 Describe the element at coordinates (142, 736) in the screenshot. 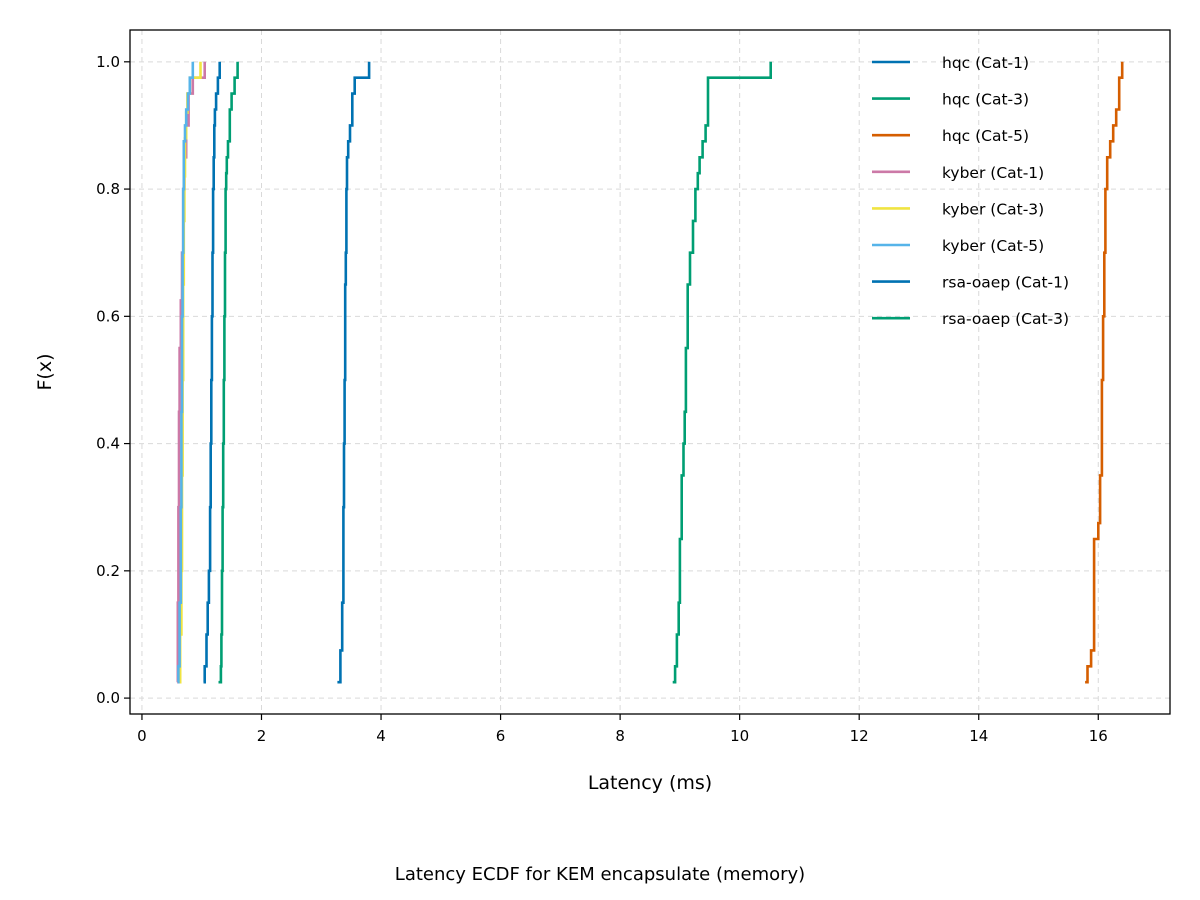

I see `x-tick-label: 0` at that location.